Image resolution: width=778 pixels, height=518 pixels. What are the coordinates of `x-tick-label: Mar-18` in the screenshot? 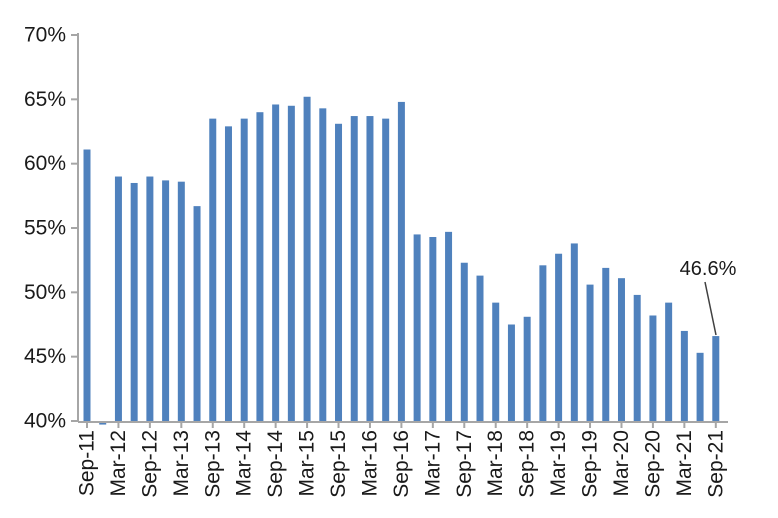 It's located at (495, 463).